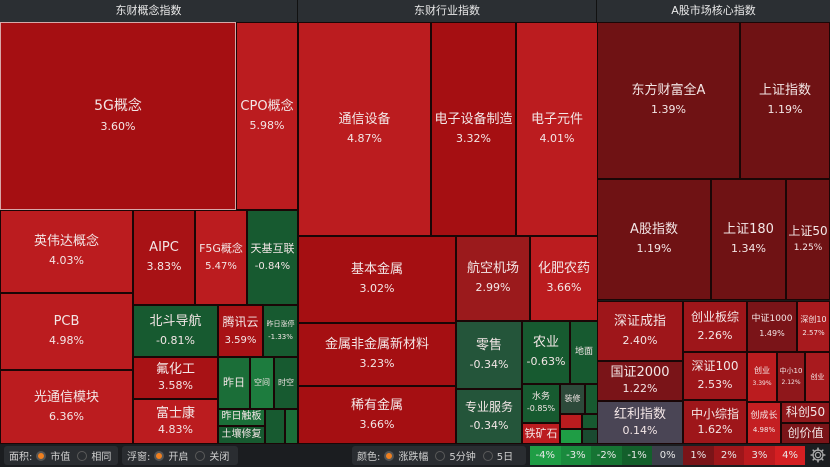 Image resolution: width=830 pixels, height=467 pixels. I want to click on color-option-change: 涨跌幅, so click(413, 457).